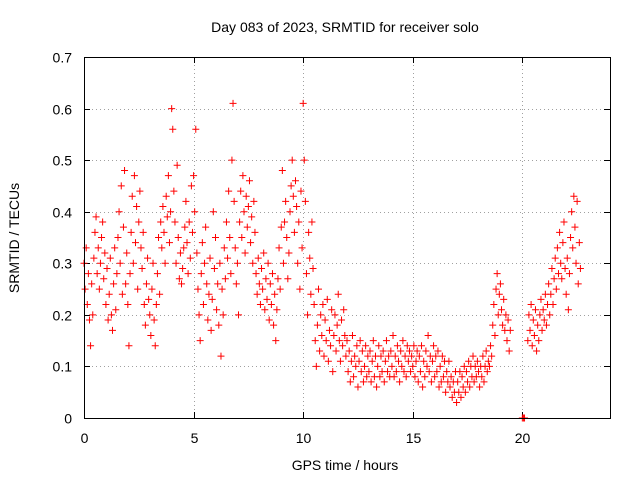  I want to click on x-tick-label: 15, so click(414, 438).